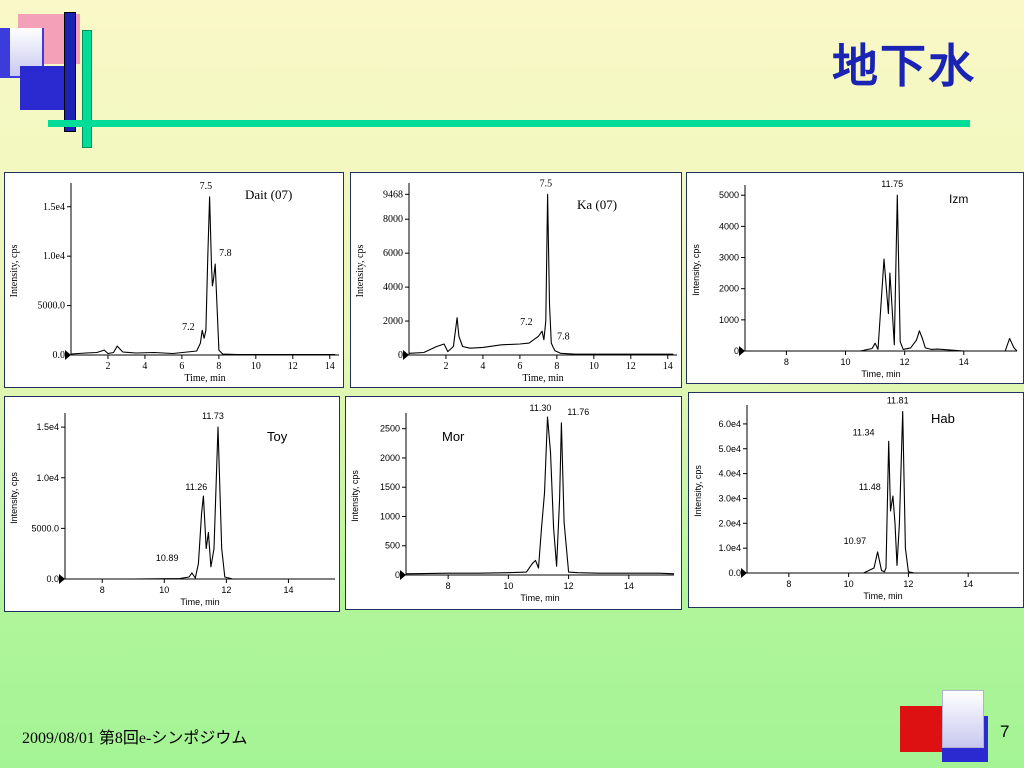 This screenshot has height=768, width=1024. What do you see at coordinates (144, 366) in the screenshot?
I see `x-tick-label: 4` at bounding box center [144, 366].